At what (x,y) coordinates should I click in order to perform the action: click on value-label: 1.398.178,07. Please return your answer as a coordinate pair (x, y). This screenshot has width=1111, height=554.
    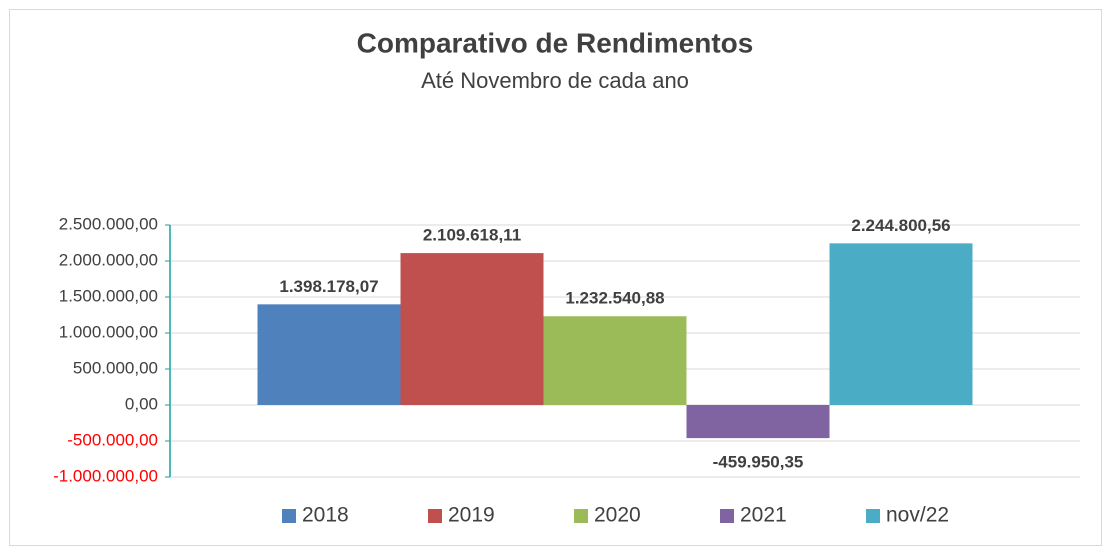
    Looking at the image, I should click on (328, 286).